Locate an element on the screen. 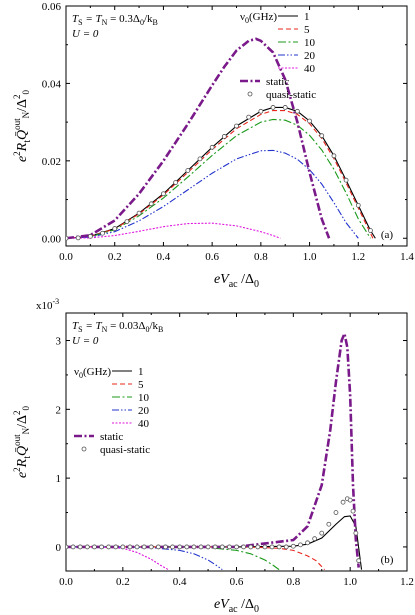 The width and height of the screenshot is (415, 615). panel-label: (a) is located at coordinates (387, 235).